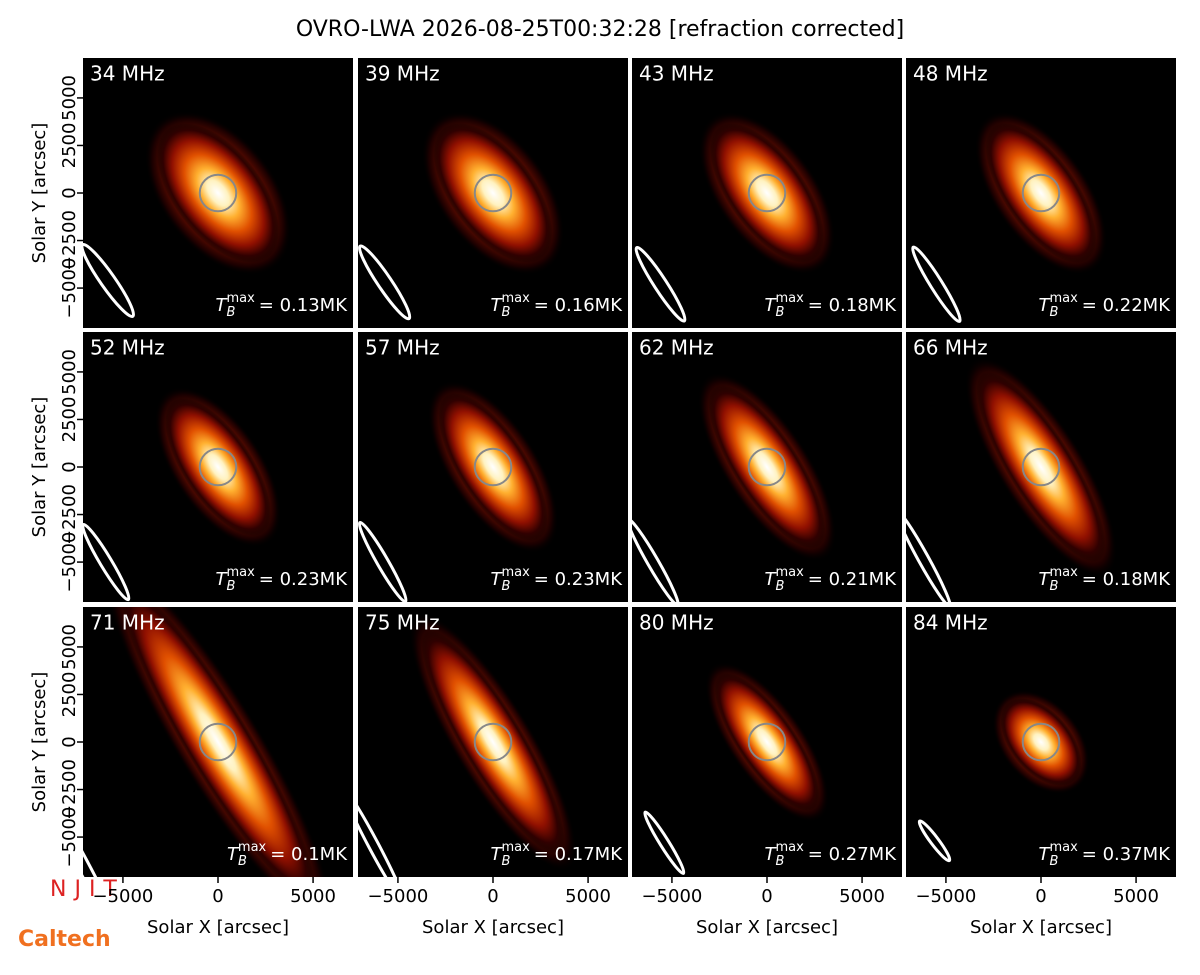  I want to click on tmax-label: TBmax = 0.16MK, so click(557, 305).